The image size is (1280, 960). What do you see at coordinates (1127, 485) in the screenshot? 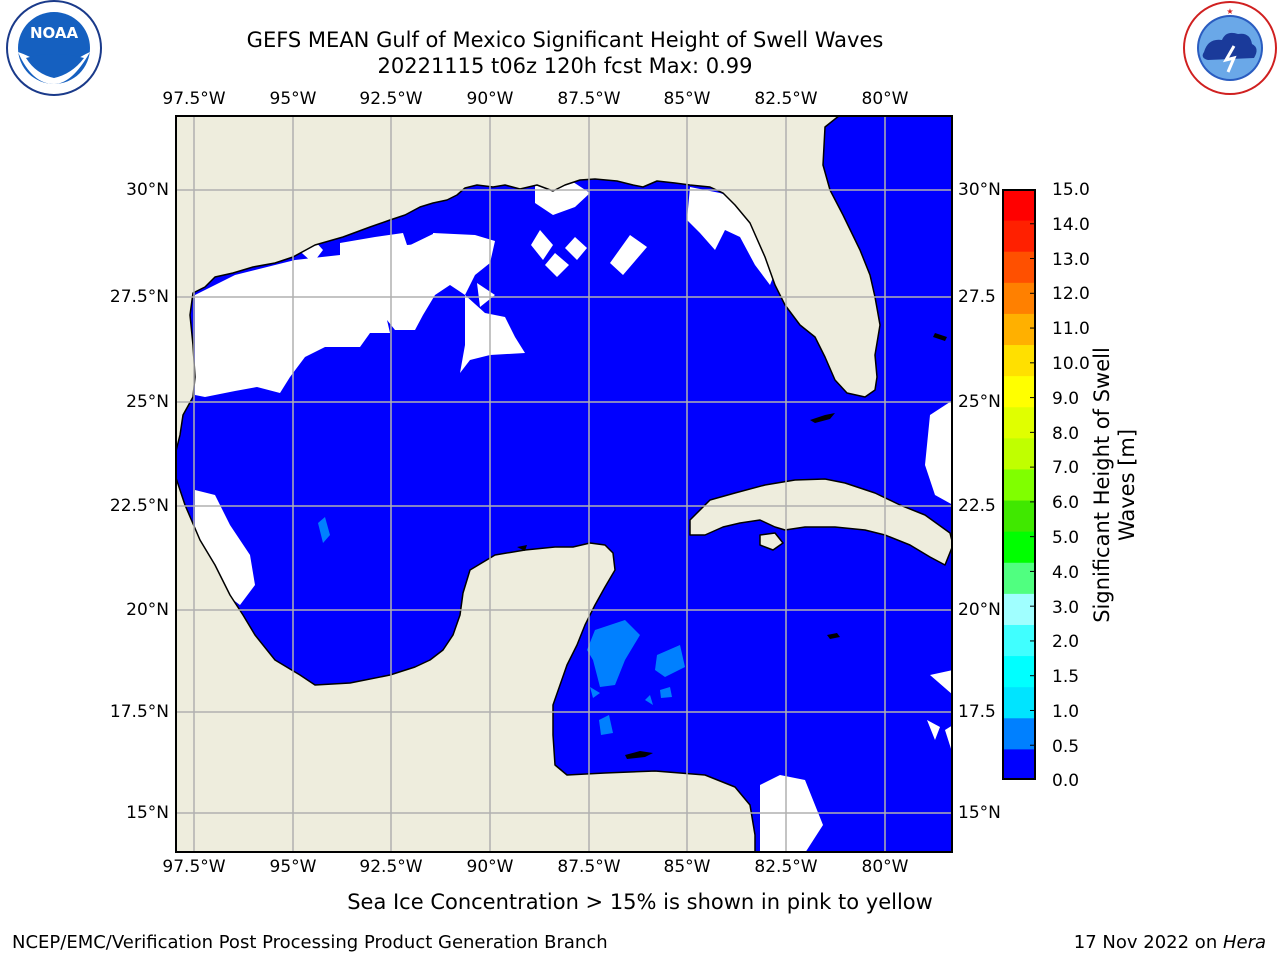
I see `colorbar-title-line2: Waves [m]` at bounding box center [1127, 485].